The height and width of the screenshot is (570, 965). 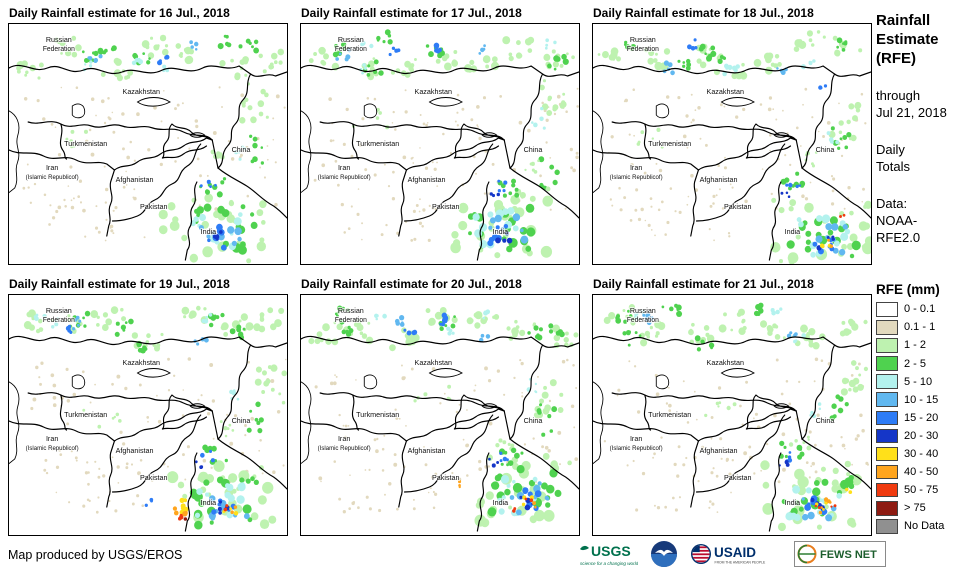 What do you see at coordinates (95, 555) in the screenshot?
I see `map-credit: Map produced by USGS/EROS` at bounding box center [95, 555].